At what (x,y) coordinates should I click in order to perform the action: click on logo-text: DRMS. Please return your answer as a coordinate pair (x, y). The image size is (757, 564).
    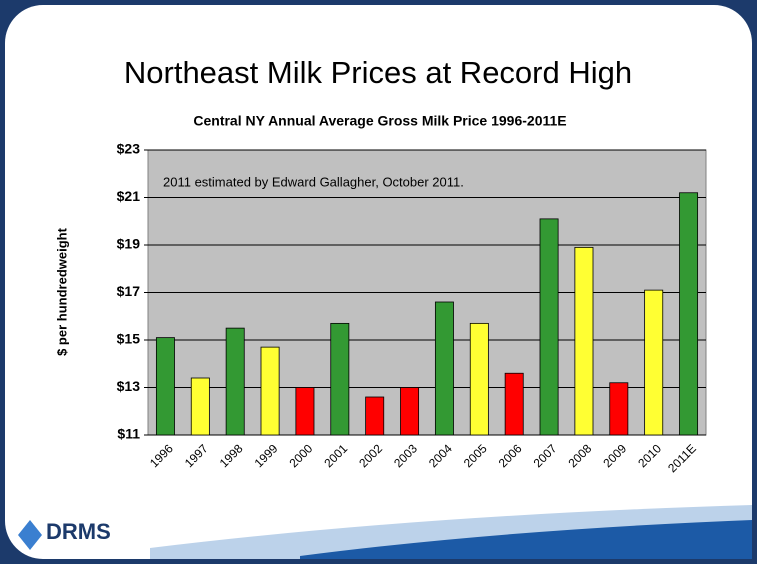
    Looking at the image, I should click on (78, 531).